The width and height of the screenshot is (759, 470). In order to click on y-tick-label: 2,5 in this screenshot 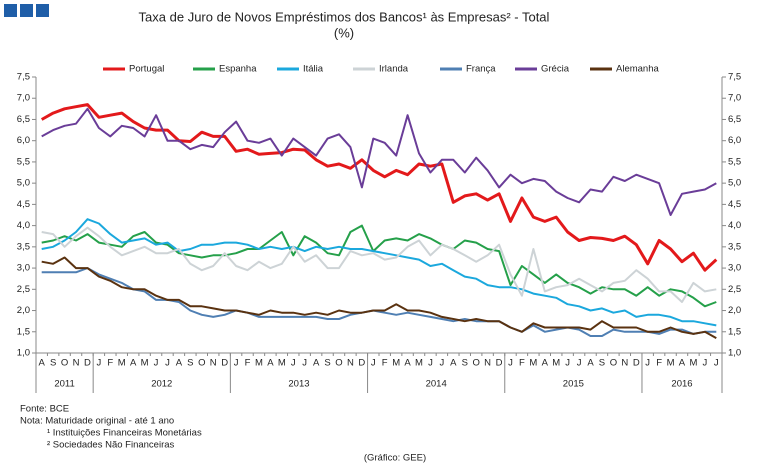, I will do `click(23, 289)`.